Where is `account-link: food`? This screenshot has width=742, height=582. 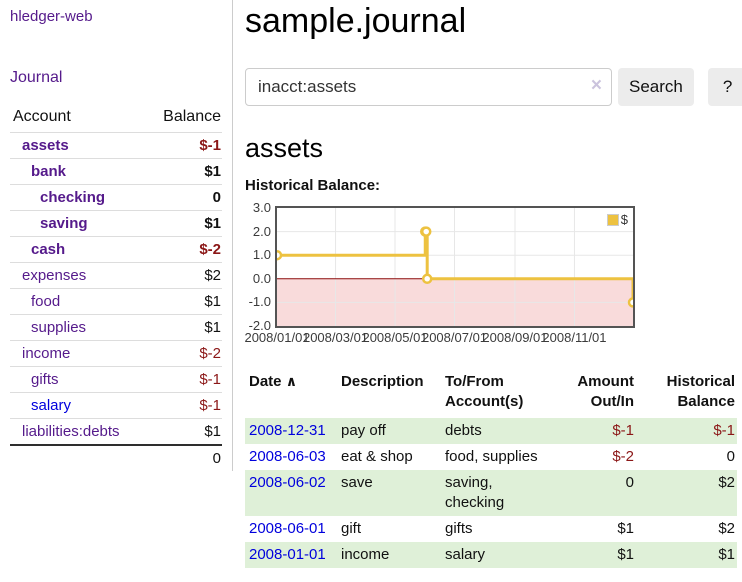
account-link: food is located at coordinates (46, 301).